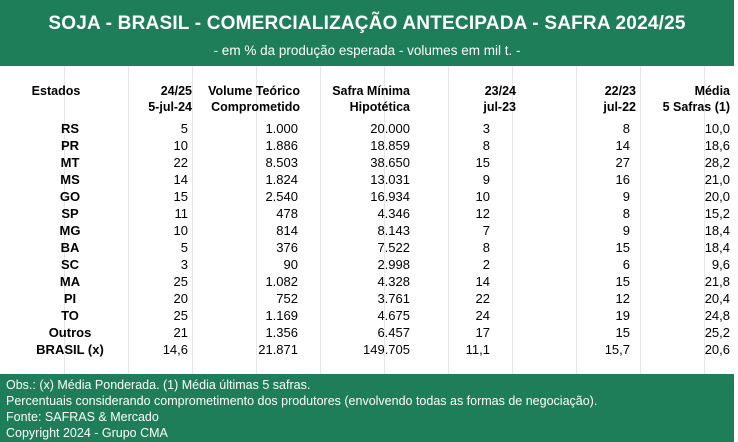 The width and height of the screenshot is (738, 442). What do you see at coordinates (482, 332) in the screenshot?
I see `value-cell-c4: 17` at bounding box center [482, 332].